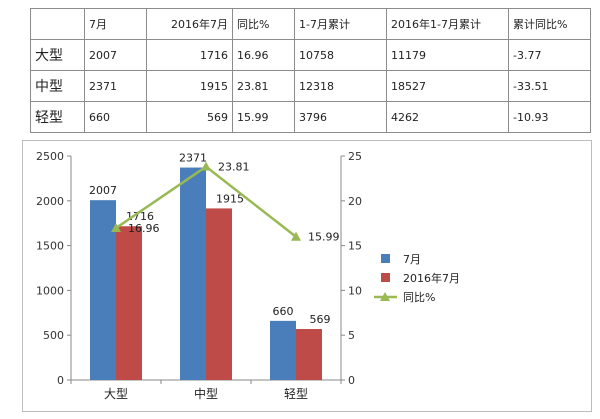 Image resolution: width=600 pixels, height=419 pixels. Describe the element at coordinates (144, 228) in the screenshot. I see `line-data-label: 16.96` at that location.